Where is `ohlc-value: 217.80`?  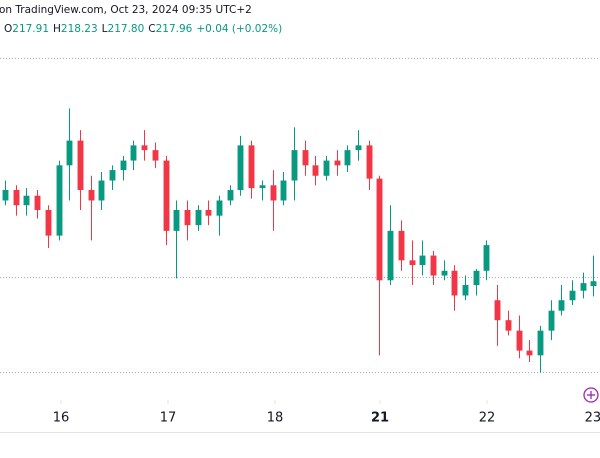
ohlc-value: 217.80 is located at coordinates (126, 29).